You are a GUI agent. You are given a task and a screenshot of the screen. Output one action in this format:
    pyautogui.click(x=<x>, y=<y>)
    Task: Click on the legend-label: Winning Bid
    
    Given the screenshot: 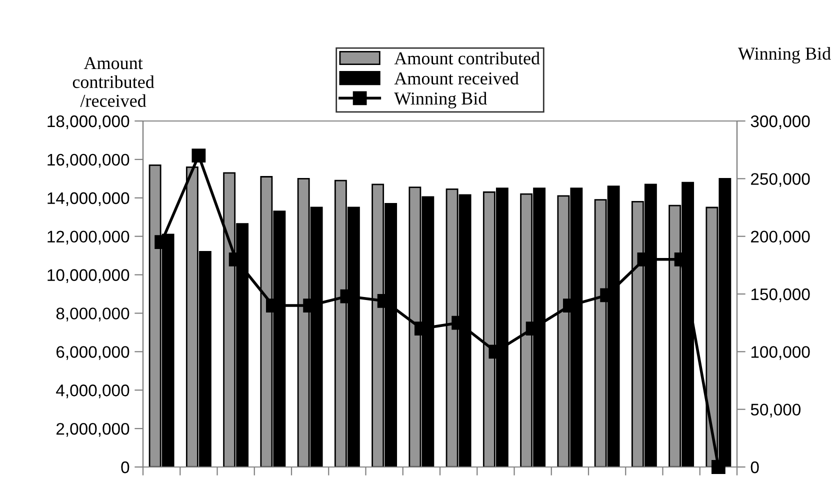 What is the action you would take?
    pyautogui.click(x=440, y=100)
    